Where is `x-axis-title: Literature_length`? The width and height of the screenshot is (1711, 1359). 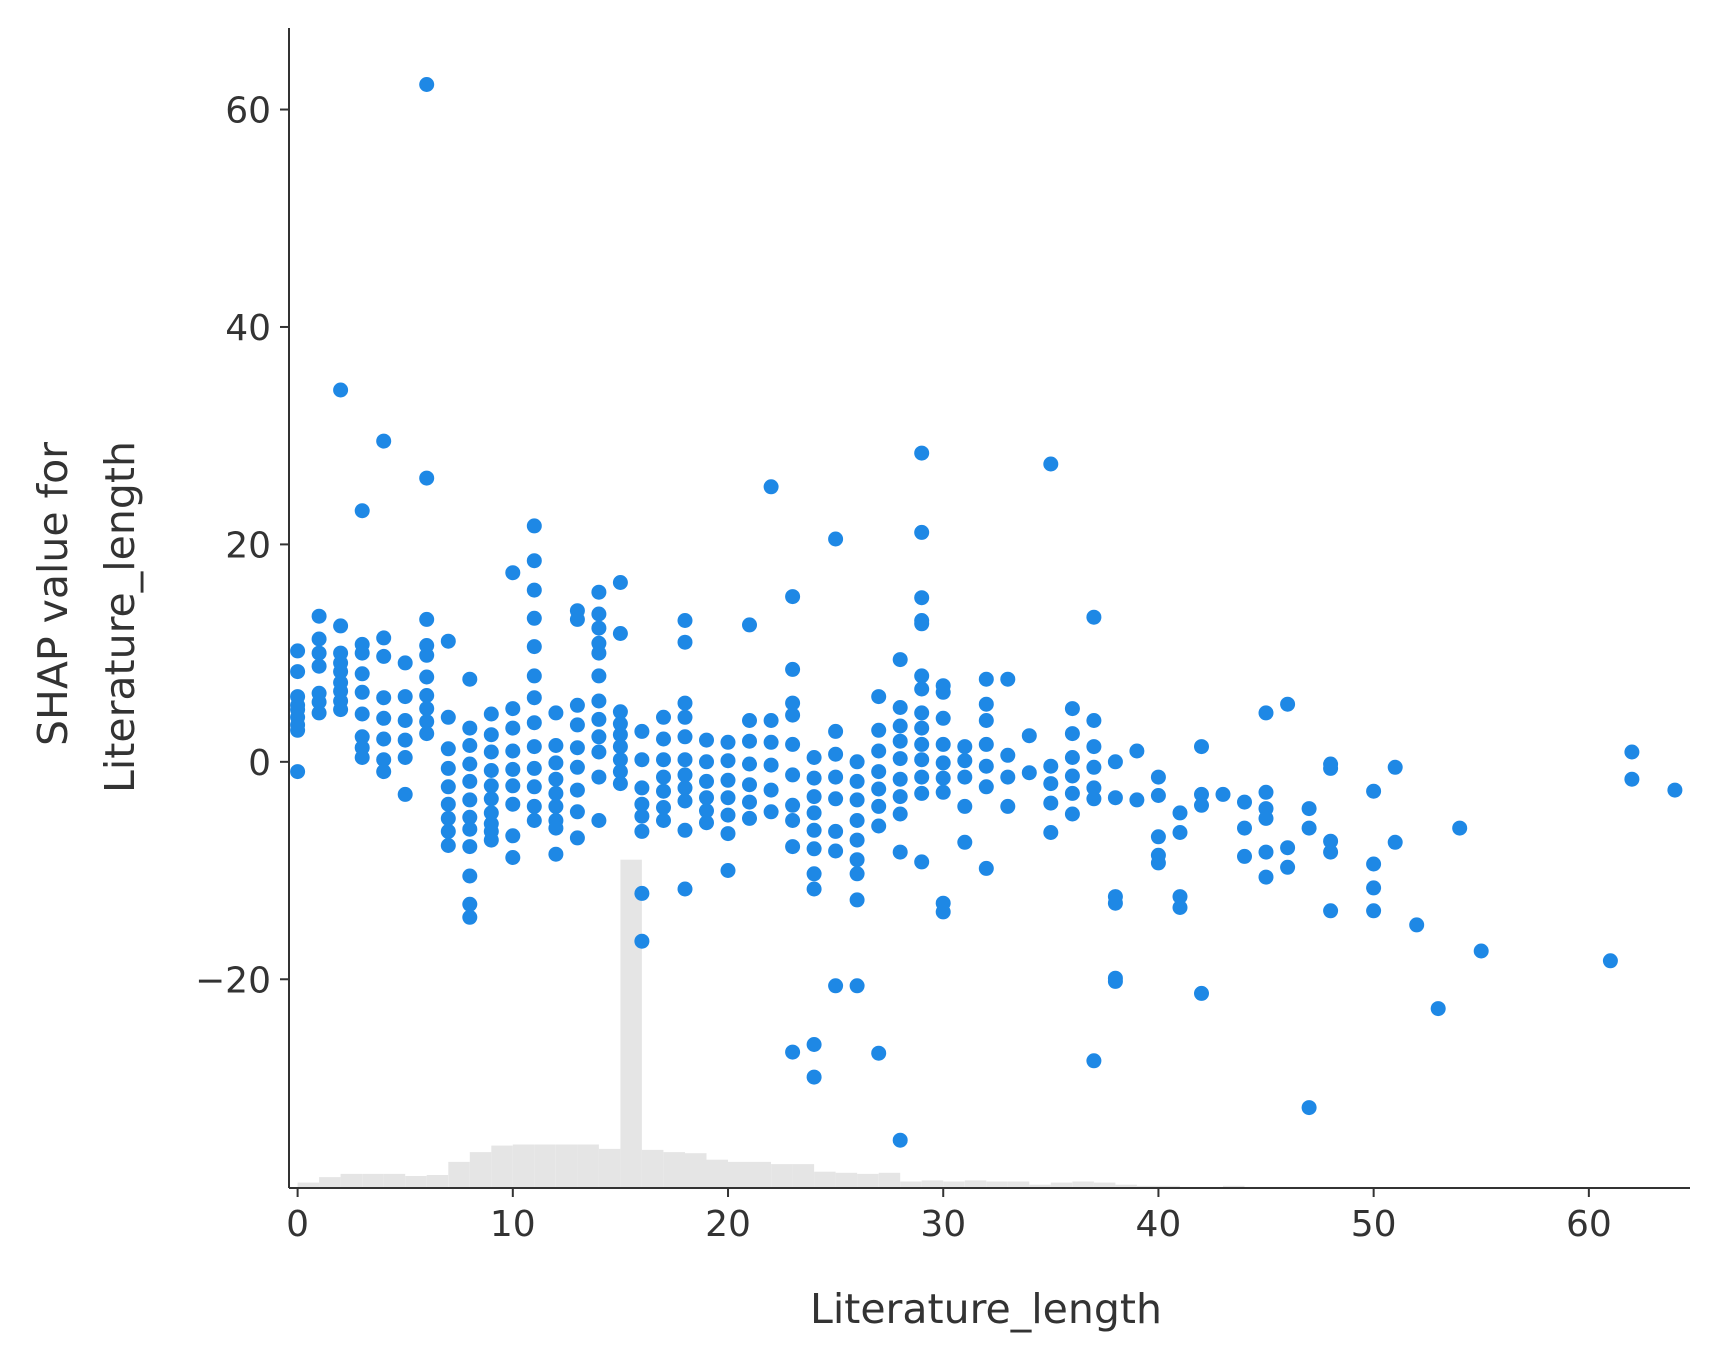
x-axis-title: Literature_length is located at coordinates (986, 1309).